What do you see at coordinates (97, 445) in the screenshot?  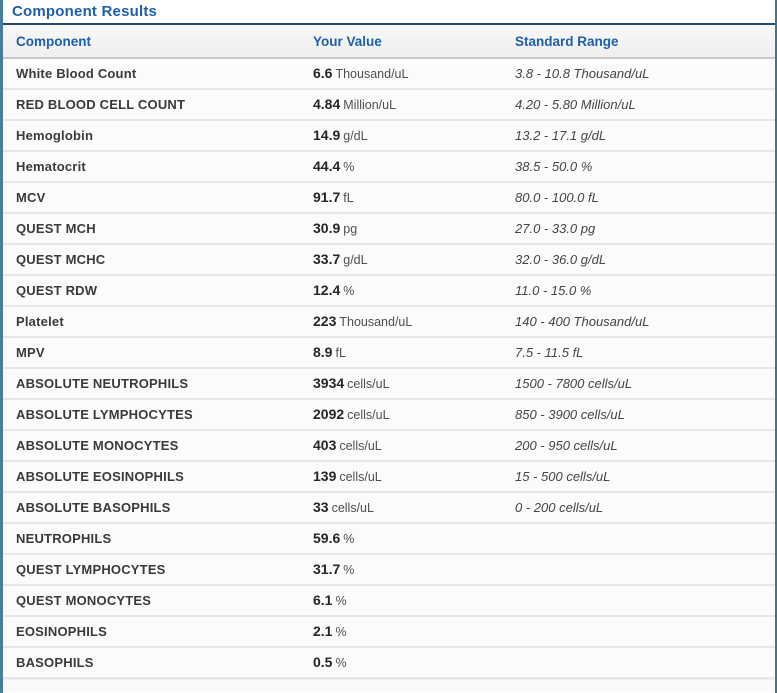 I see `component-name: ABSOLUTE MONOCYTES` at bounding box center [97, 445].